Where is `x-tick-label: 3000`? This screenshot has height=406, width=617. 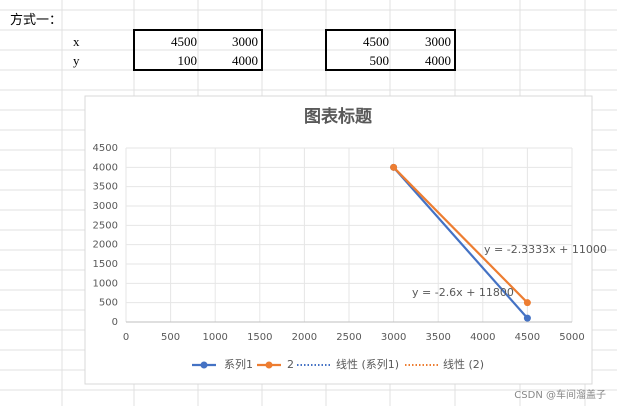
x-tick-label: 3000 is located at coordinates (393, 337).